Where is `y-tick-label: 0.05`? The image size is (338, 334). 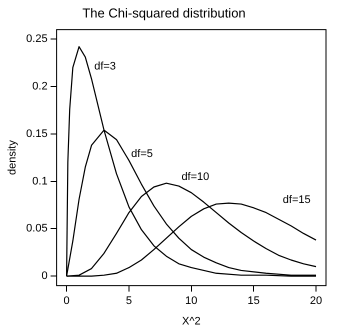 y-tick-label: 0.05 is located at coordinates (37, 228).